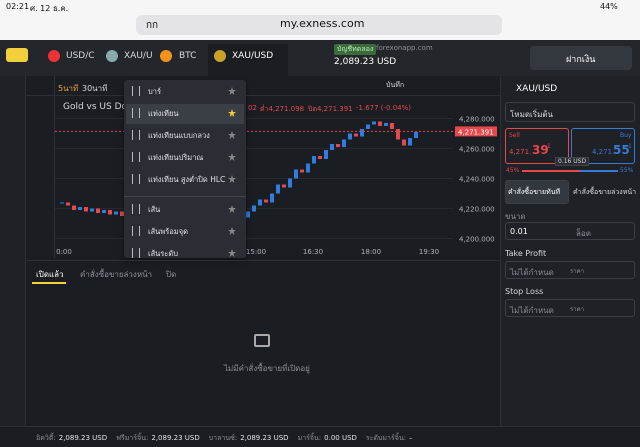 Image resolution: width=640 pixels, height=447 pixels. Describe the element at coordinates (68, 88) in the screenshot. I see `timeframe: 5นาที` at that location.